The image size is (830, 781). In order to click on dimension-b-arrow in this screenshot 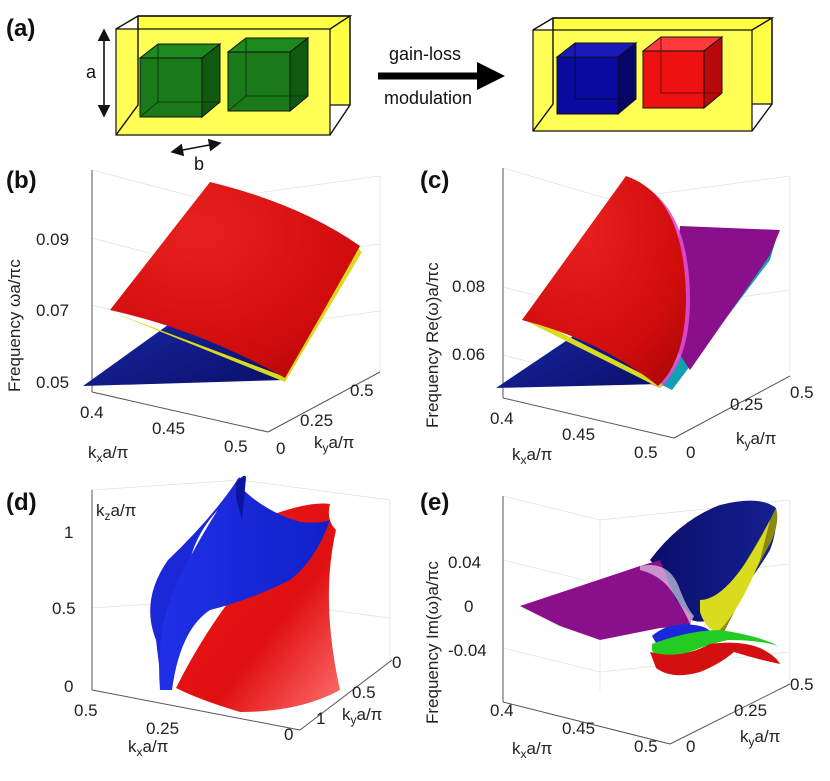, I will do `click(196, 147)`.